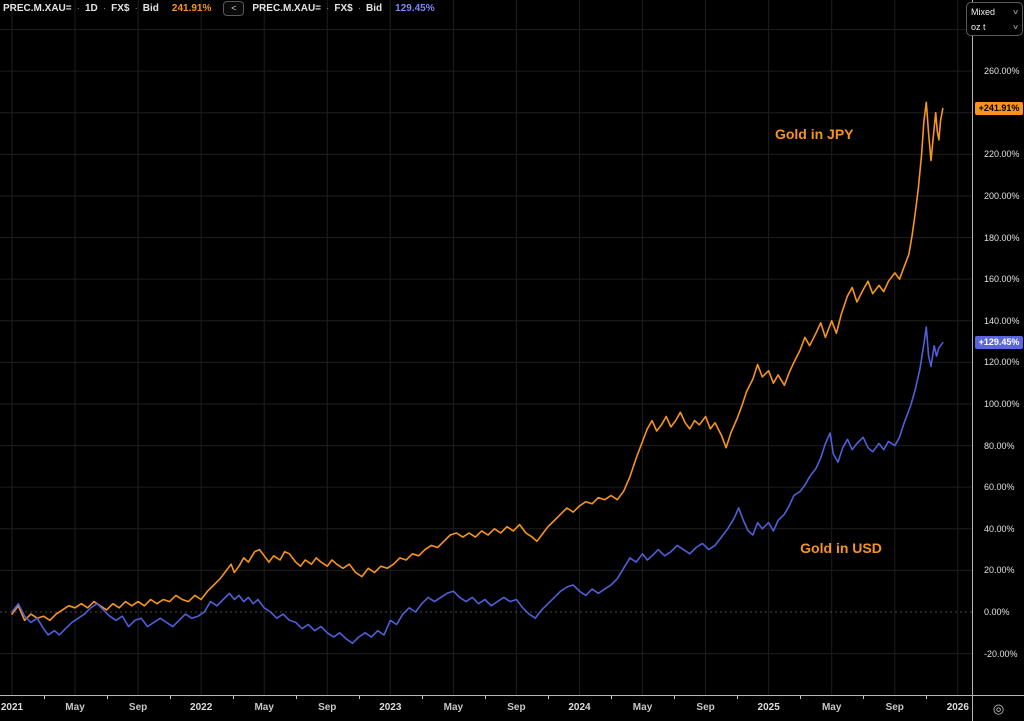 The image size is (1024, 721). Describe the element at coordinates (999, 109) in the screenshot. I see `last-price-badge-jpy: +241.91%` at that location.